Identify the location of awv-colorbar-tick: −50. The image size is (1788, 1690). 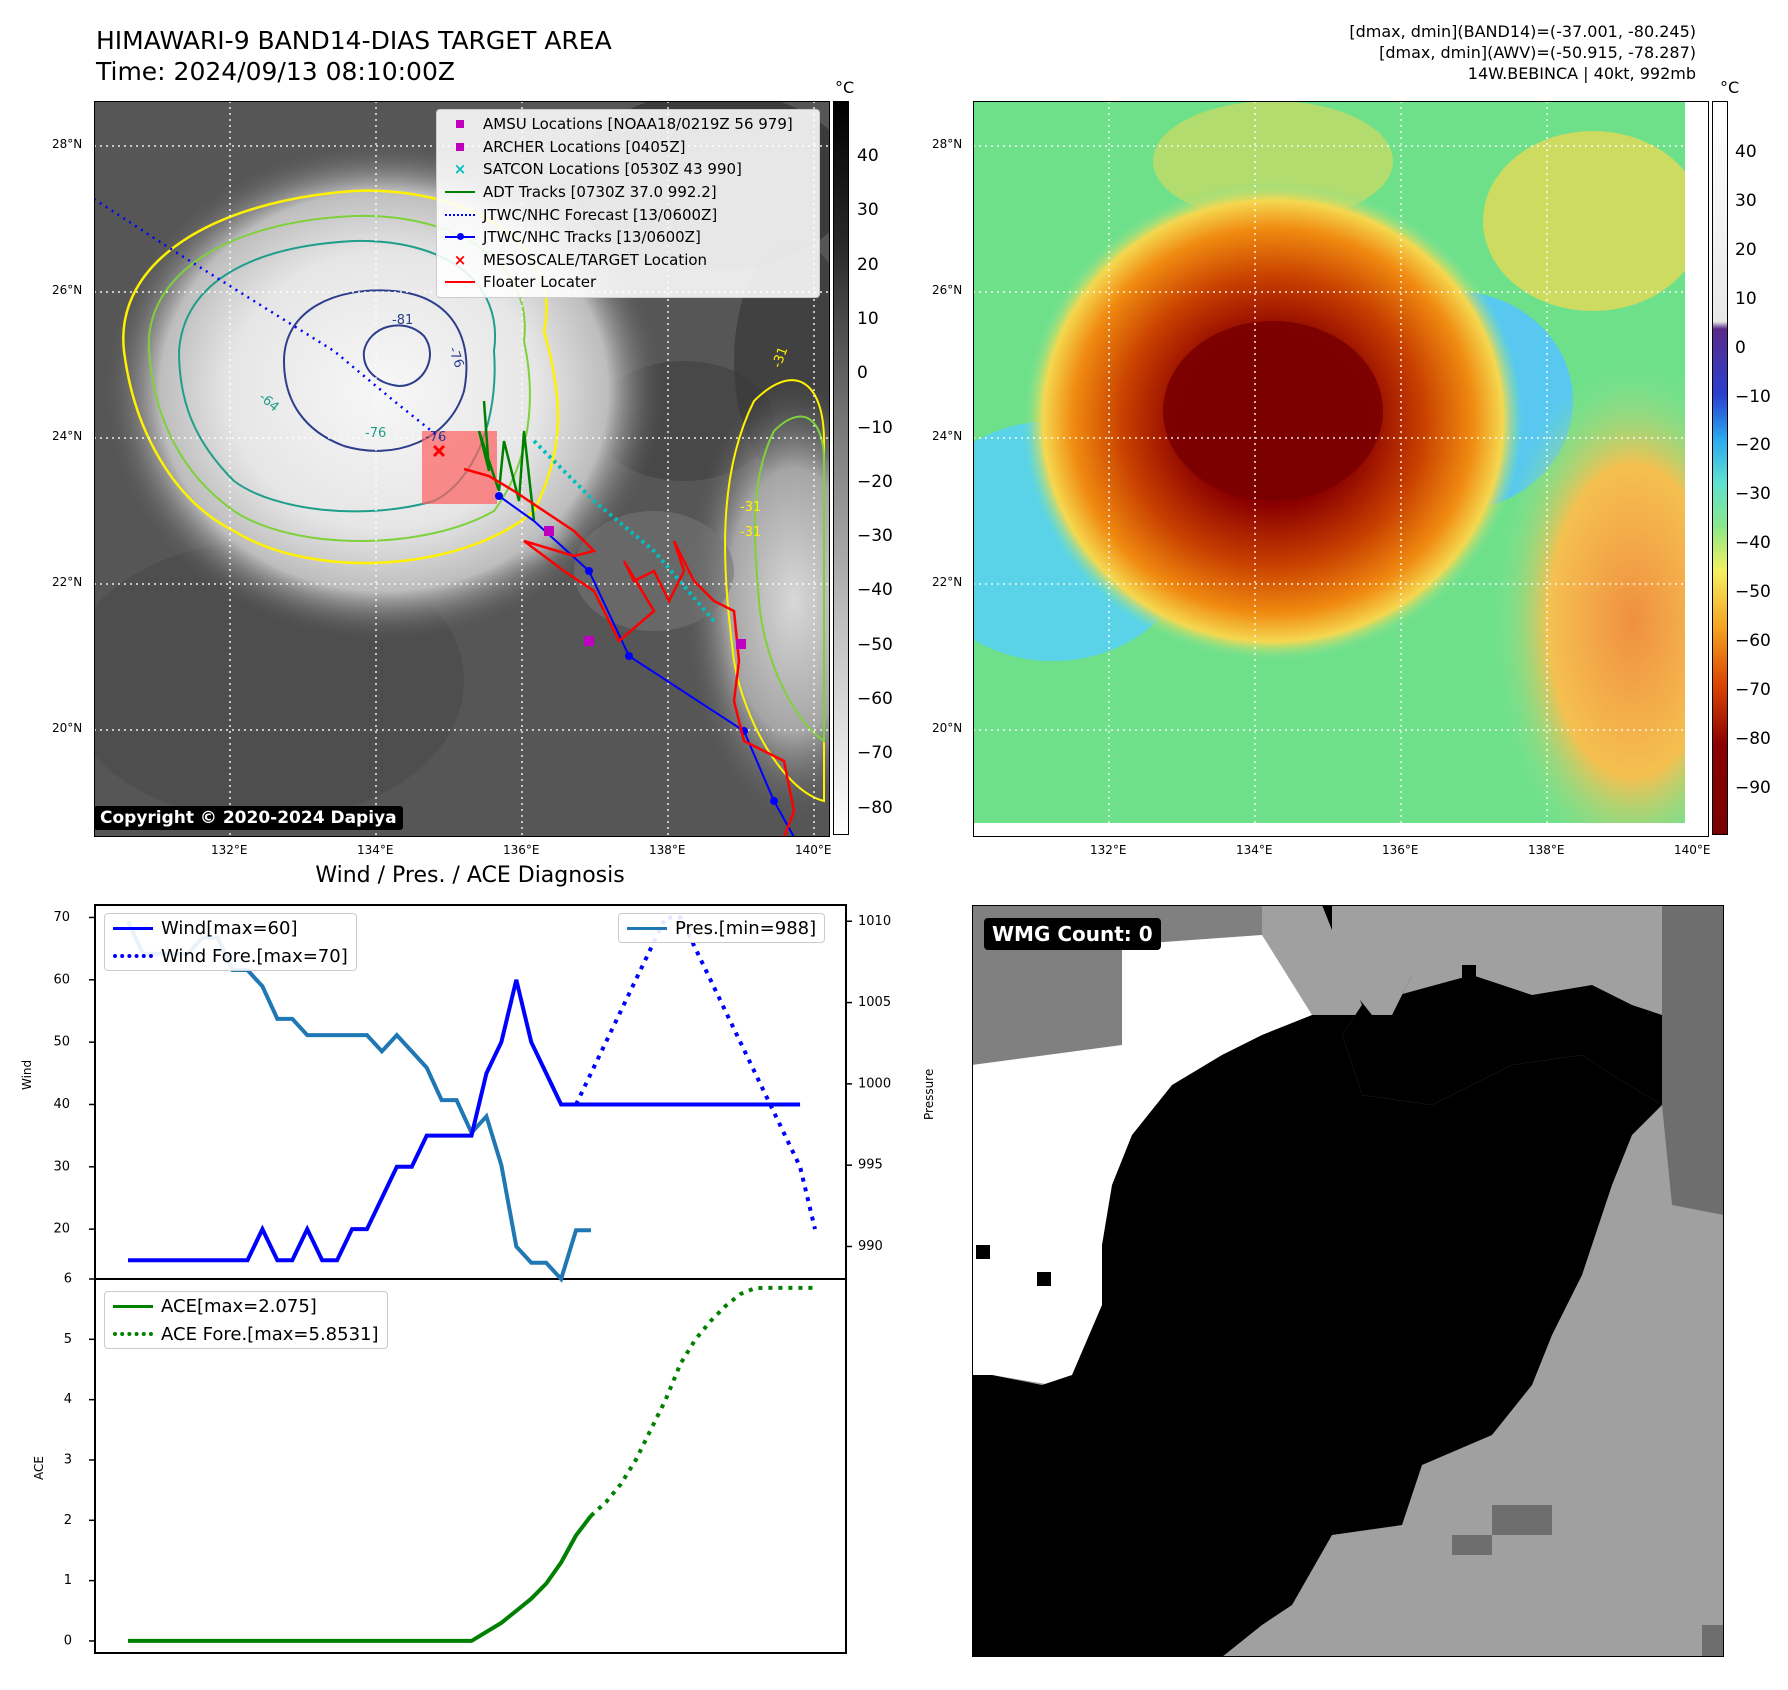
(1753, 592).